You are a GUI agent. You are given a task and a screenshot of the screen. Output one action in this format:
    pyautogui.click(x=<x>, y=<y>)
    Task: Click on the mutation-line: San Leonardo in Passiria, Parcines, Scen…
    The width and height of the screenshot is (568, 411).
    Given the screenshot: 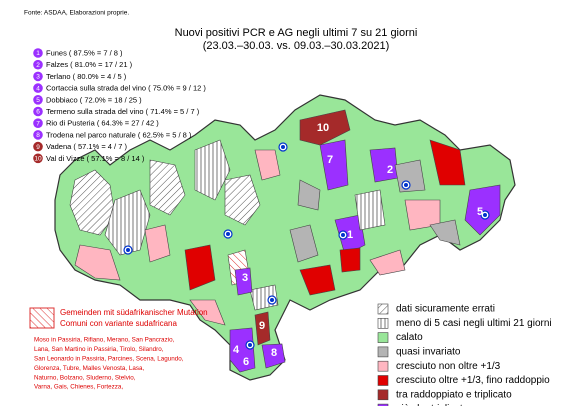 What is the action you would take?
    pyautogui.click(x=109, y=358)
    